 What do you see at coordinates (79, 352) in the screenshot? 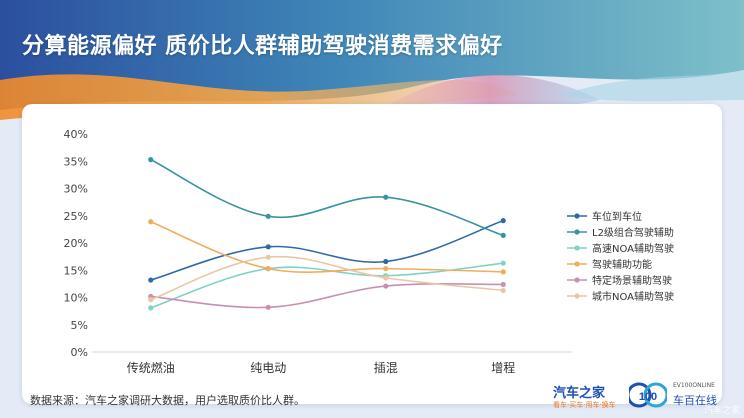
I see `y-tick-label: 0%` at bounding box center [79, 352].